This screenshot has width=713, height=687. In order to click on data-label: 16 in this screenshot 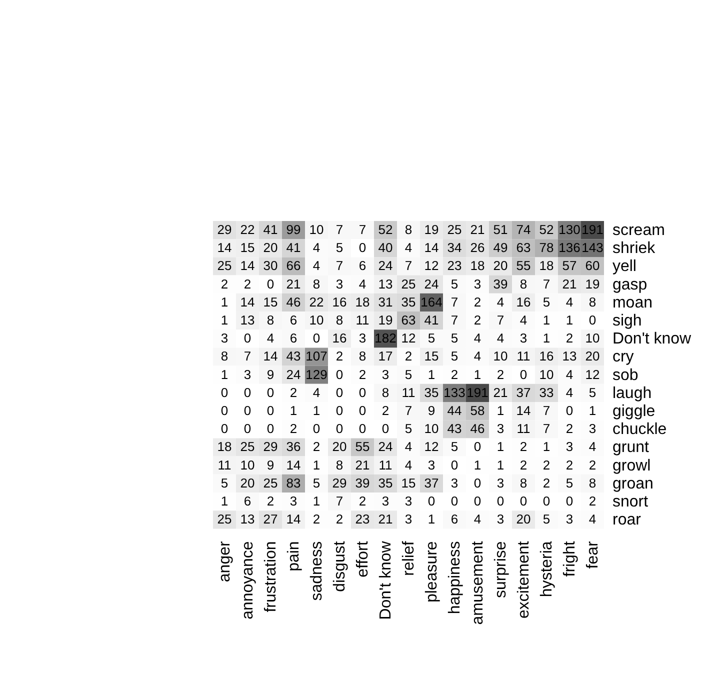, I will do `click(339, 302)`.